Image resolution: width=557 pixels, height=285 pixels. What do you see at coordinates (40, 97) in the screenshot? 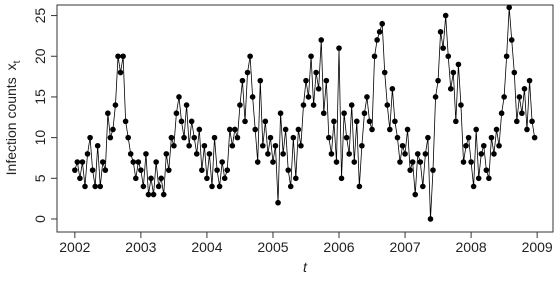
I see `y-tick-label: 15` at bounding box center [40, 97].